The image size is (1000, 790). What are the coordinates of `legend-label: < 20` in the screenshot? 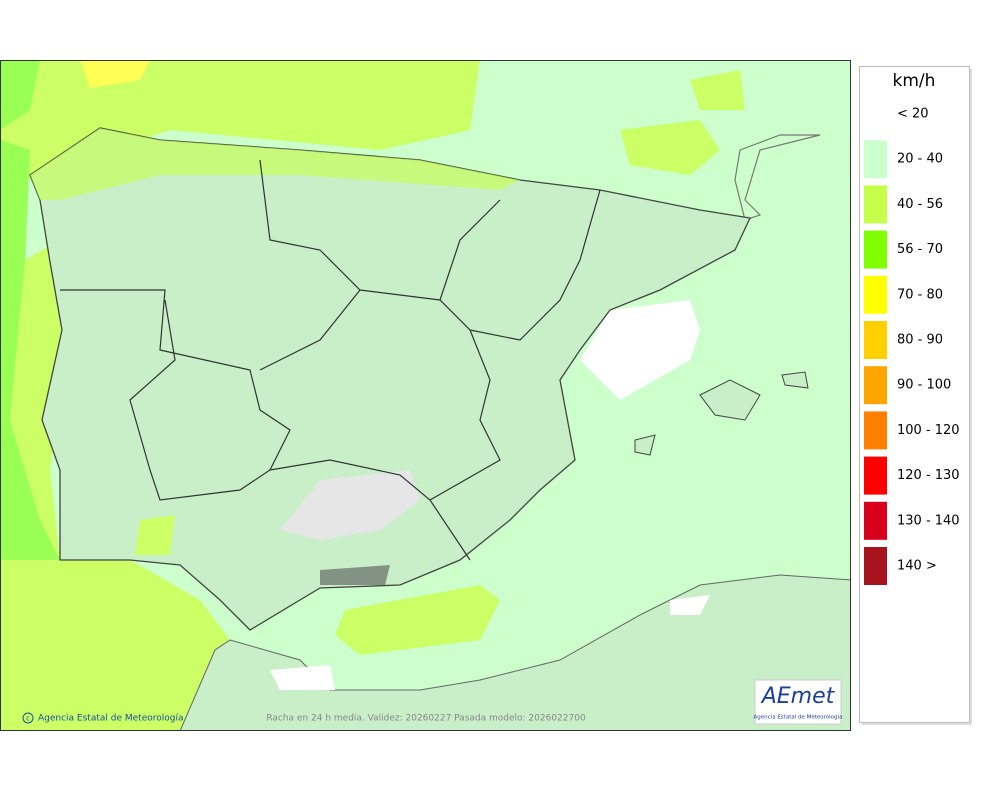 It's located at (913, 114).